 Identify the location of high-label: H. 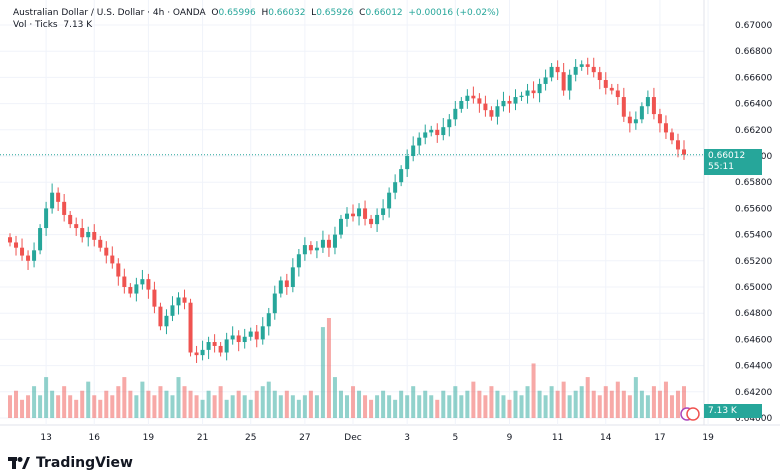
(265, 13).